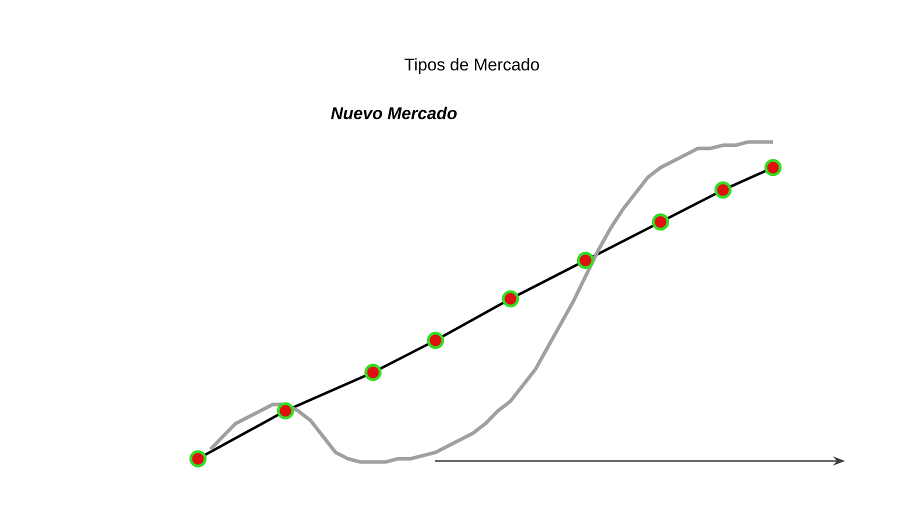  I want to click on chart-title: Tipos de Mercado, so click(471, 66).